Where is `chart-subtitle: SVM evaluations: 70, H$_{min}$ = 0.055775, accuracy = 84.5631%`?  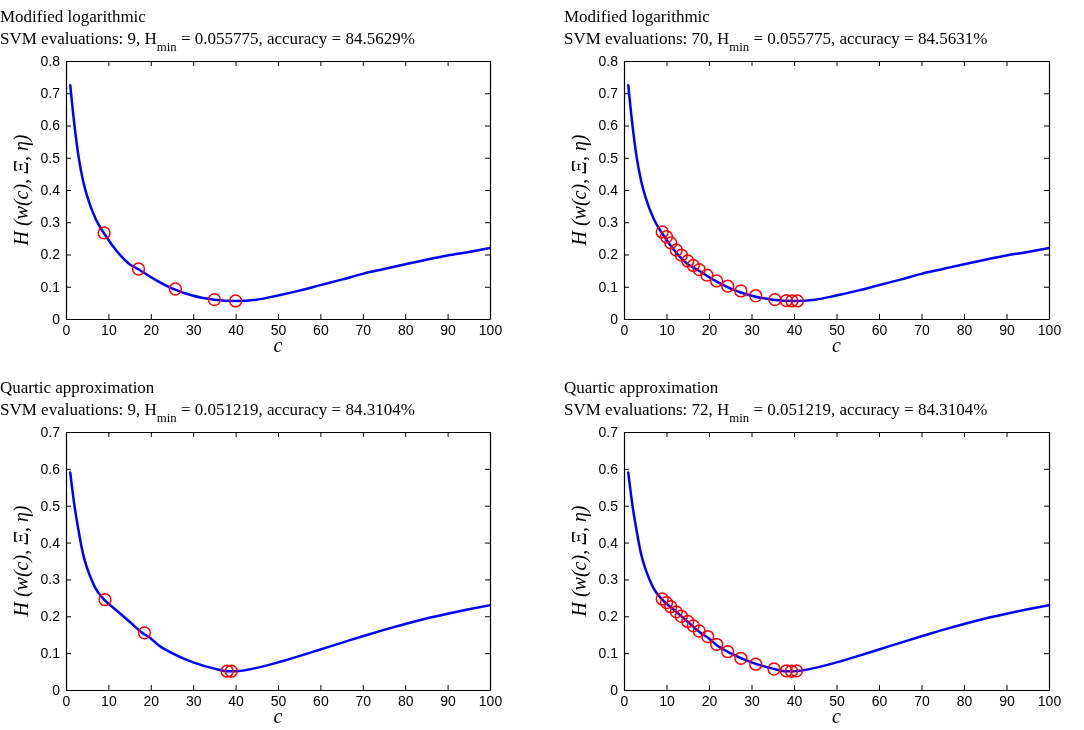 chart-subtitle: SVM evaluations: 70, H$_{min}$ = 0.055775, accuracy = 84.5631% is located at coordinates (776, 41).